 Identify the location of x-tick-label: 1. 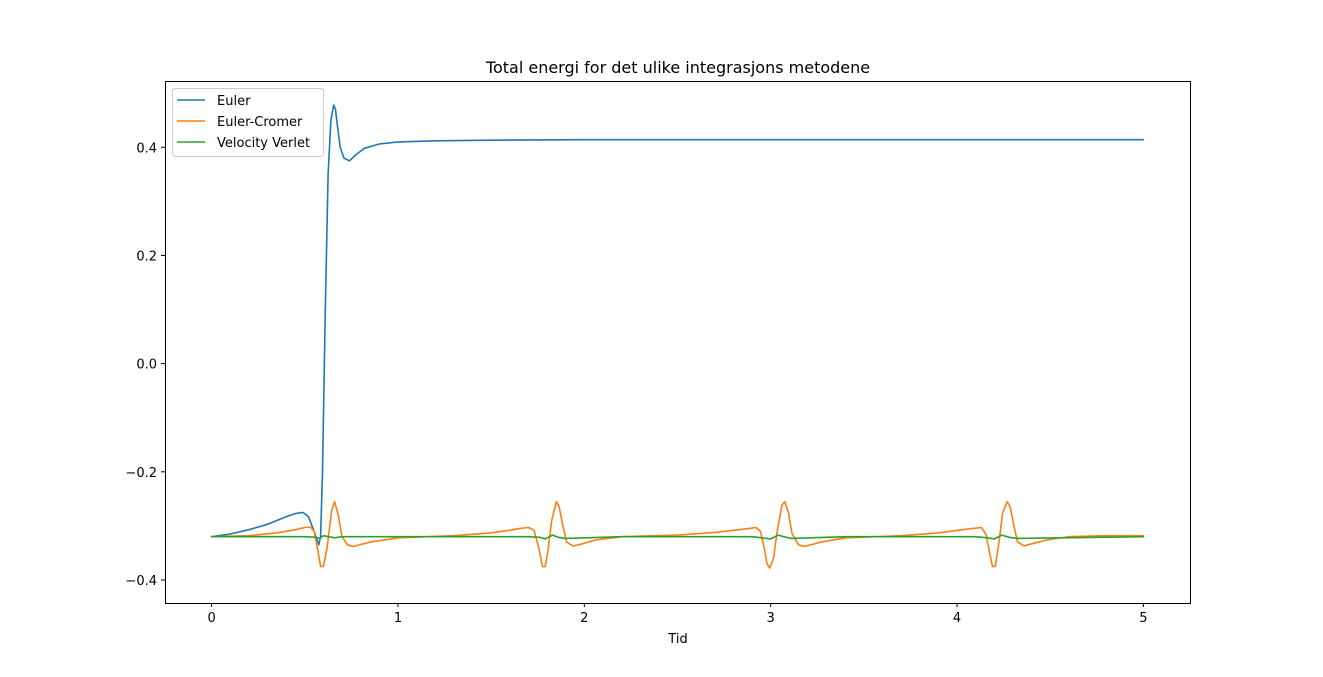
(398, 618).